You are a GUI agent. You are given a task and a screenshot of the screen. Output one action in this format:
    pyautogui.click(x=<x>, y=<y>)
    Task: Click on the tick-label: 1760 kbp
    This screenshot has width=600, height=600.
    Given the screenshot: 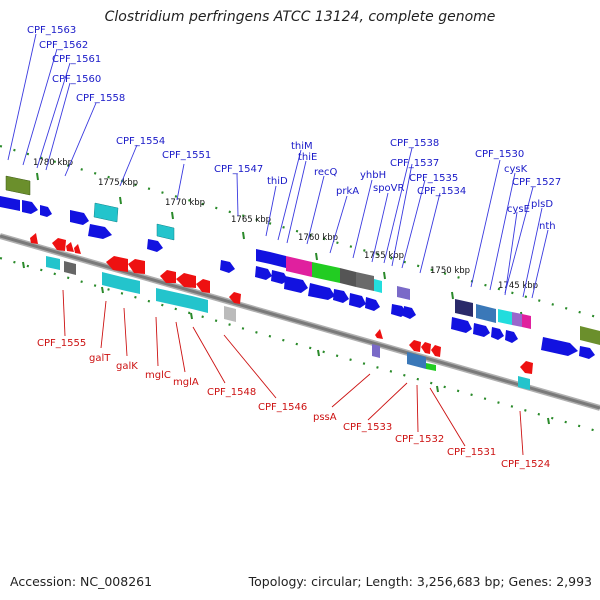 What is the action you would take?
    pyautogui.click(x=318, y=238)
    